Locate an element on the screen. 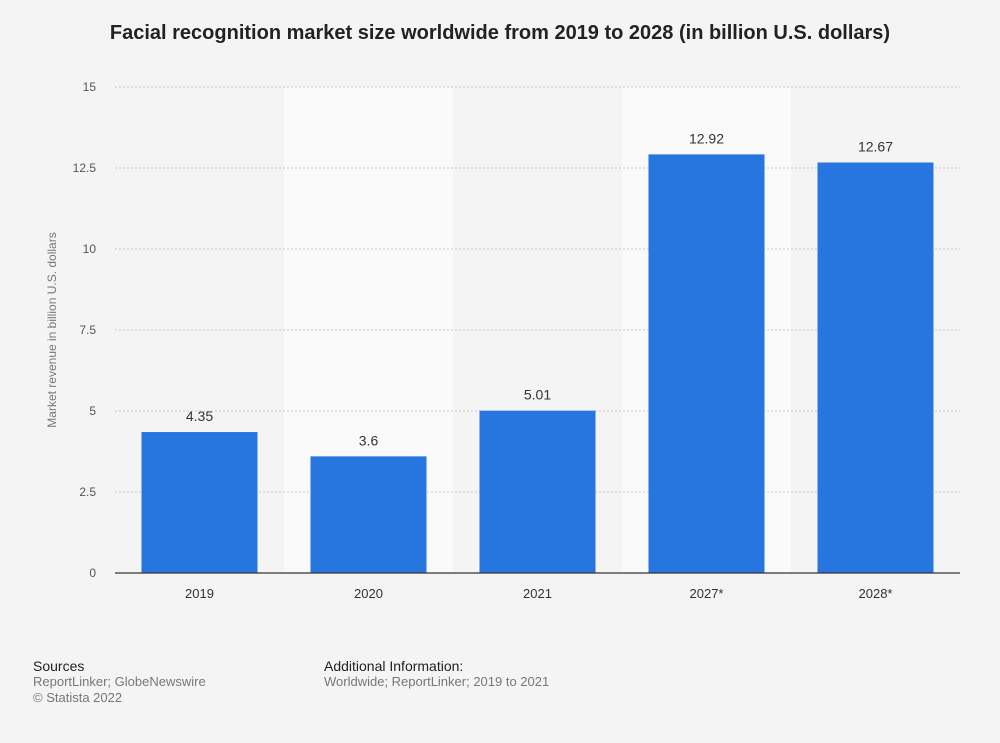 The height and width of the screenshot is (743, 1000). x-tick-label: 2027* is located at coordinates (707, 593).